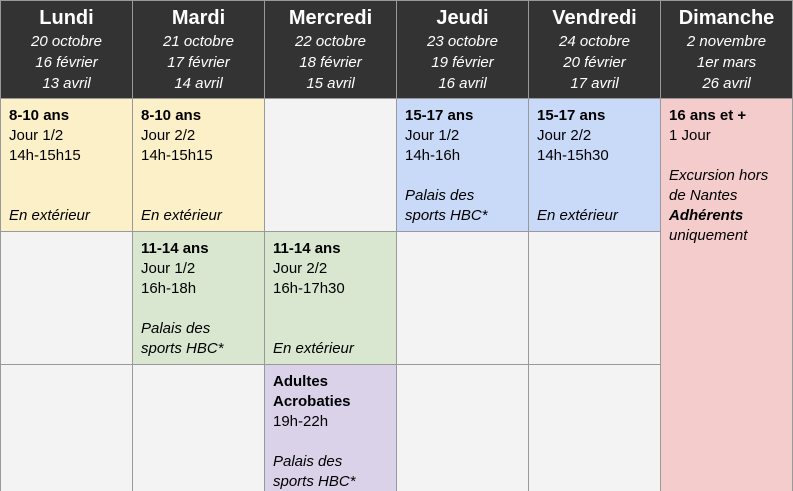 The width and height of the screenshot is (793, 491). What do you see at coordinates (462, 17) in the screenshot?
I see `day-name: Jeudi` at bounding box center [462, 17].